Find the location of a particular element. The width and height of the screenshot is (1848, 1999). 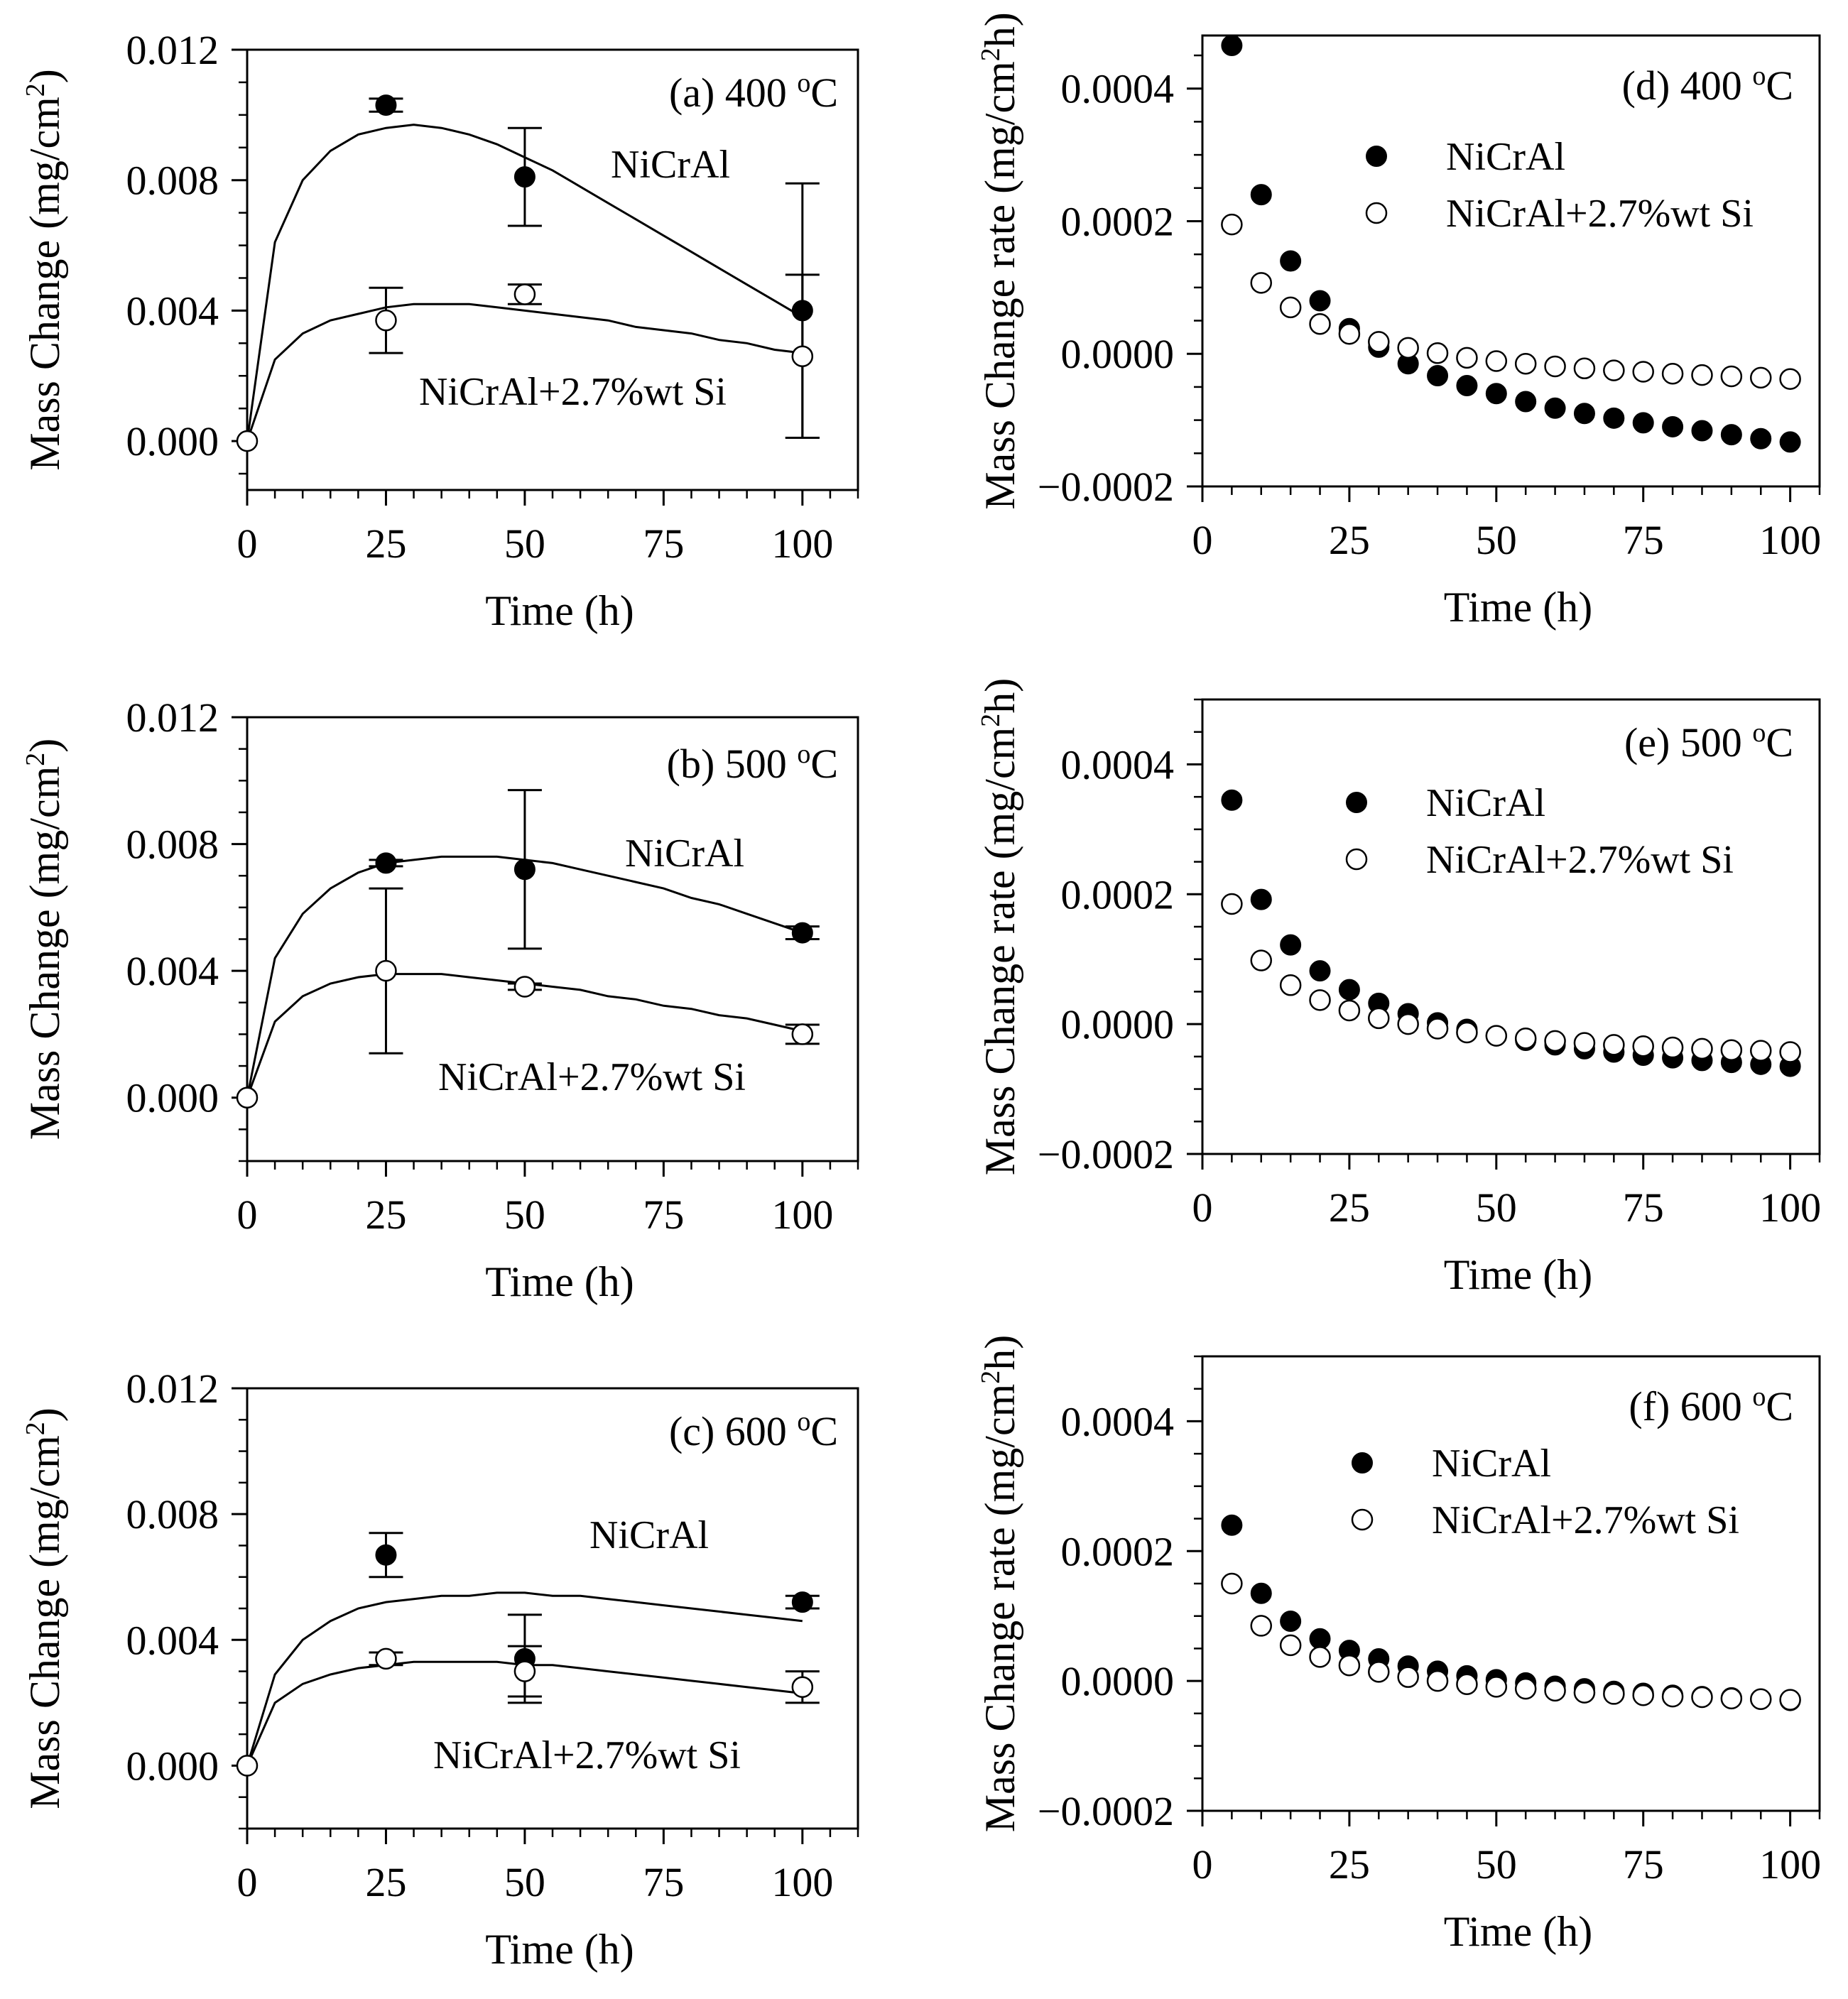

series-nicral is located at coordinates (528, 1654).